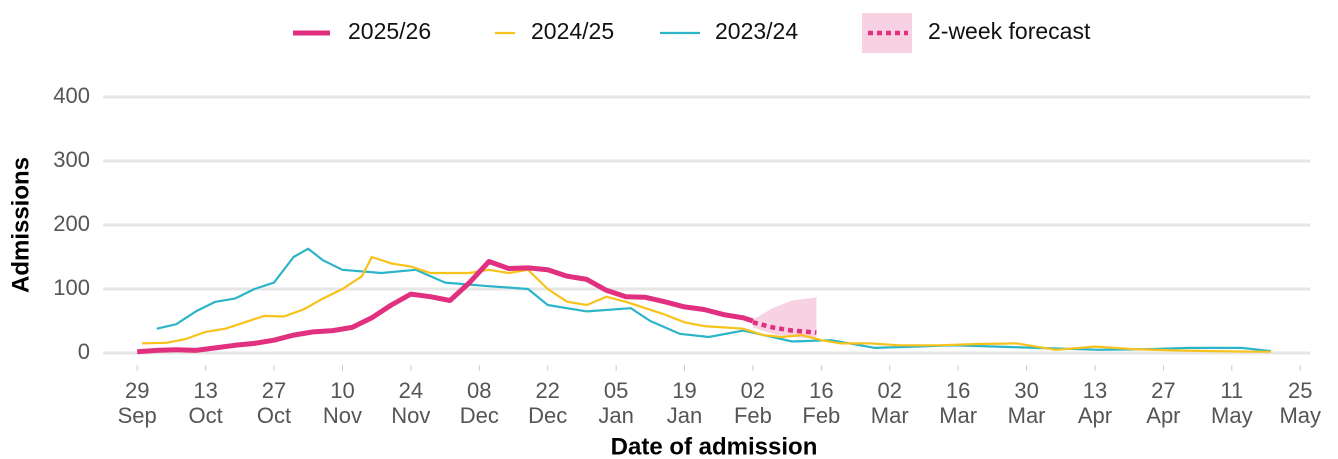 Image resolution: width=1338 pixels, height=459 pixels. Describe the element at coordinates (1163, 403) in the screenshot. I see `x-tick-label: 27 Apr` at that location.